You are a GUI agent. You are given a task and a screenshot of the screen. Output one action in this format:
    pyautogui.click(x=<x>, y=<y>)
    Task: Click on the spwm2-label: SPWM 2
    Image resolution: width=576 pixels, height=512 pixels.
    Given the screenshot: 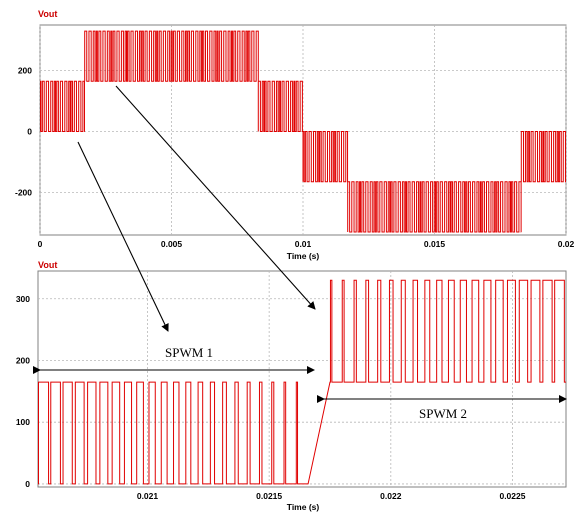 What is the action you would take?
    pyautogui.click(x=443, y=413)
    